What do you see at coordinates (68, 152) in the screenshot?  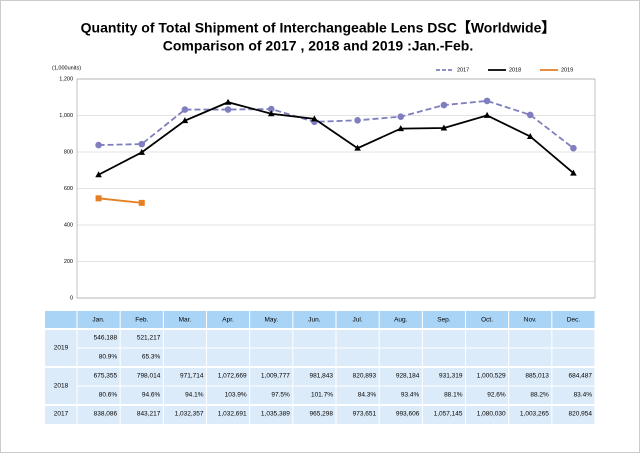 I see `y-tick-label: 800` at bounding box center [68, 152].